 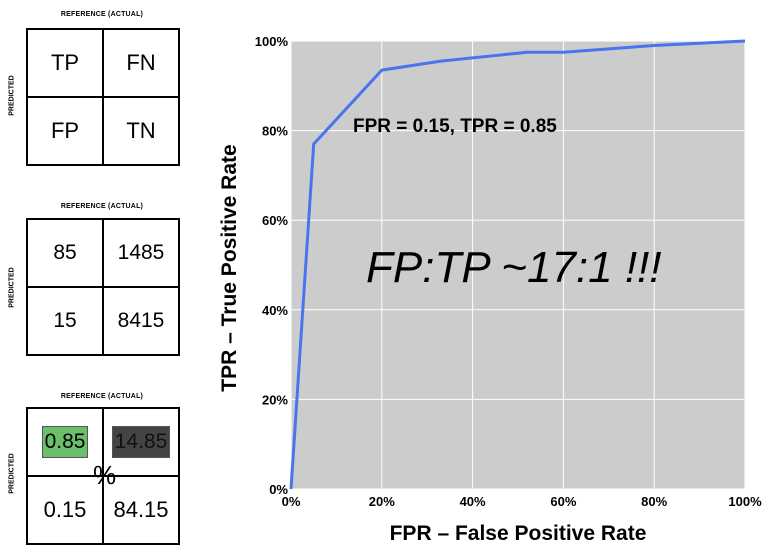 I want to click on cell-fp: FP, so click(x=65, y=131).